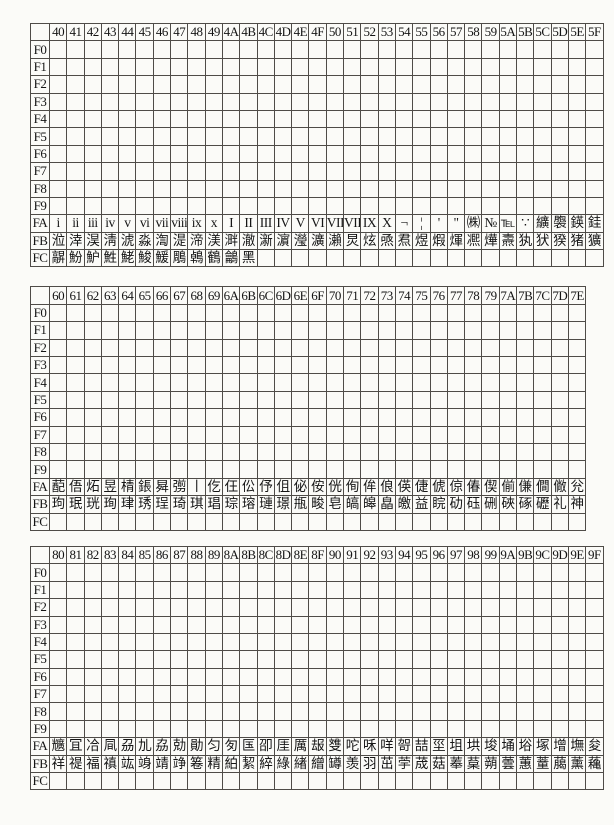 The height and width of the screenshot is (825, 614). Describe the element at coordinates (317, 154) in the screenshot. I see `table-row: F6` at that location.